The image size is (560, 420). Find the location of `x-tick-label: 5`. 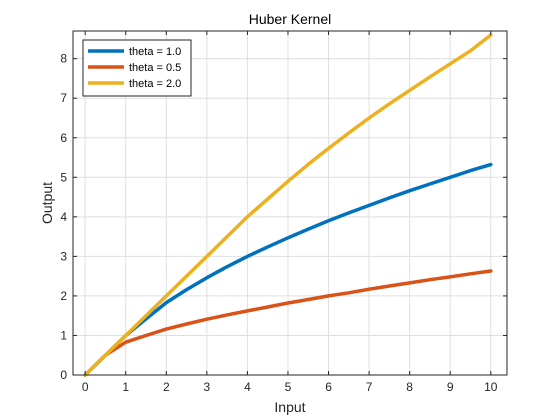

x-tick-label: 5 is located at coordinates (288, 387).